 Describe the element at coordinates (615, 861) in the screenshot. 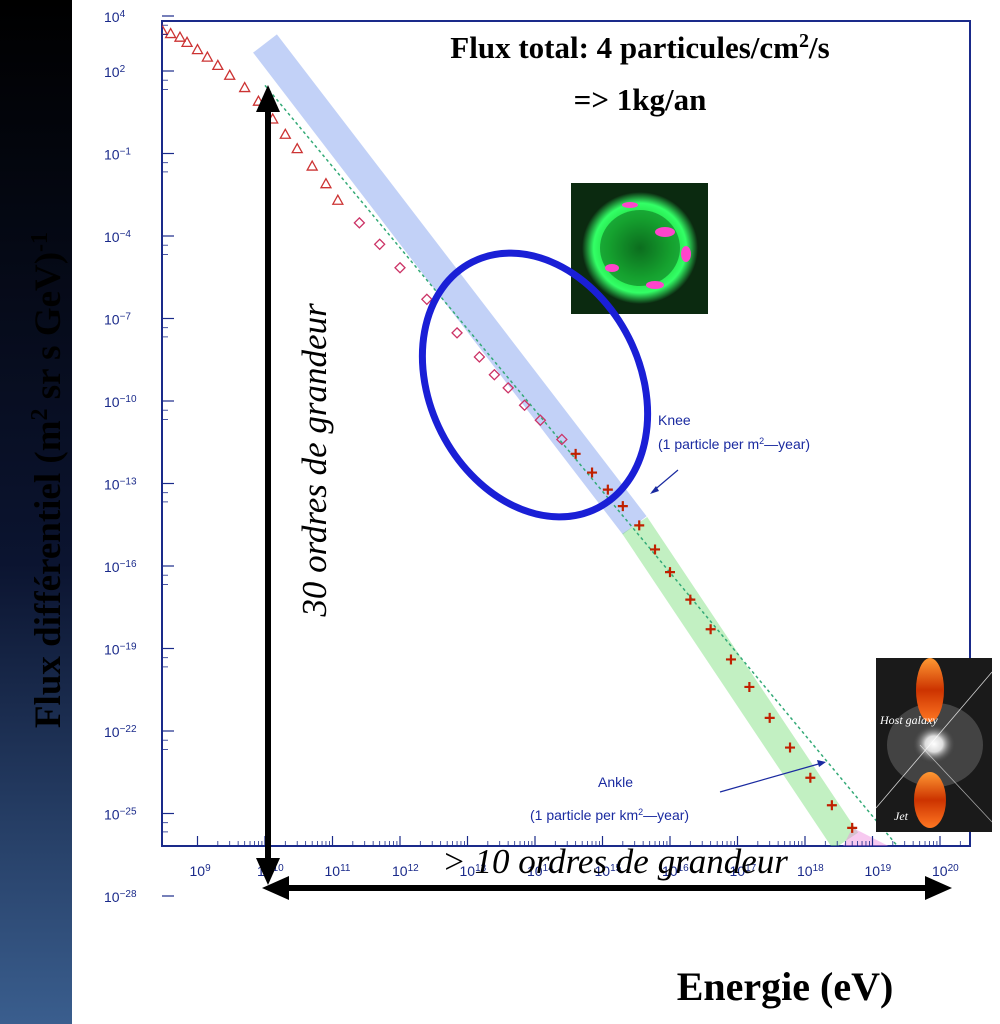

I see `horizontal-magnitude-label: > 10 ordres de grandeur` at that location.